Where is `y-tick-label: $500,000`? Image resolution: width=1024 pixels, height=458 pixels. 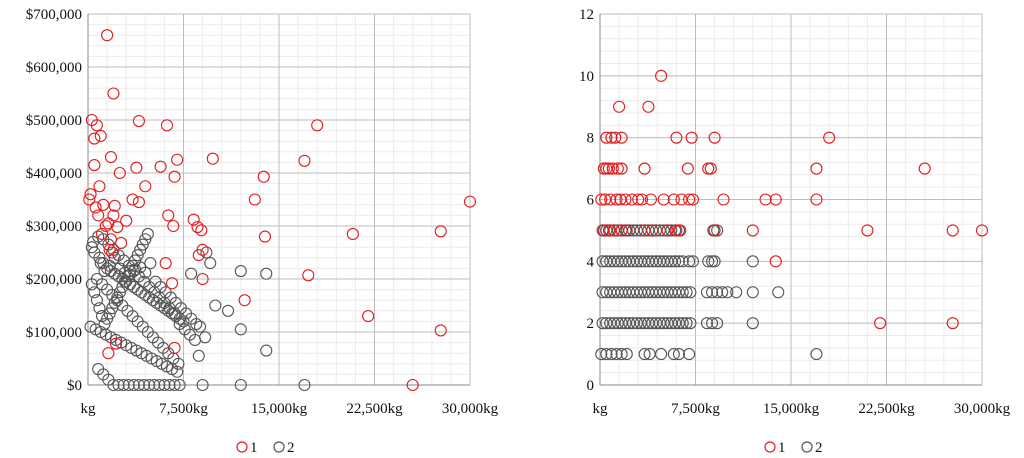
y-tick-label: $500,000 is located at coordinates (54, 121).